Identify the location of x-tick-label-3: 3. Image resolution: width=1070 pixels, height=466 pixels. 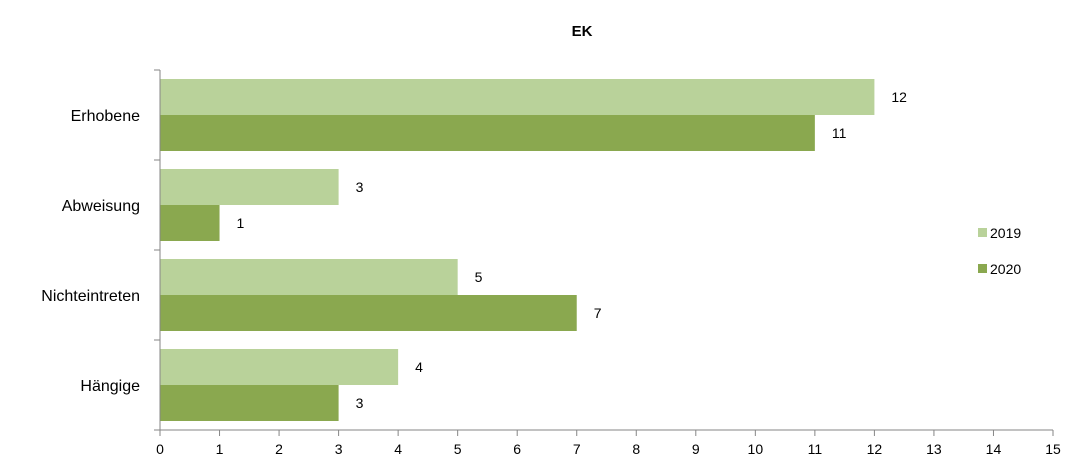
(339, 449).